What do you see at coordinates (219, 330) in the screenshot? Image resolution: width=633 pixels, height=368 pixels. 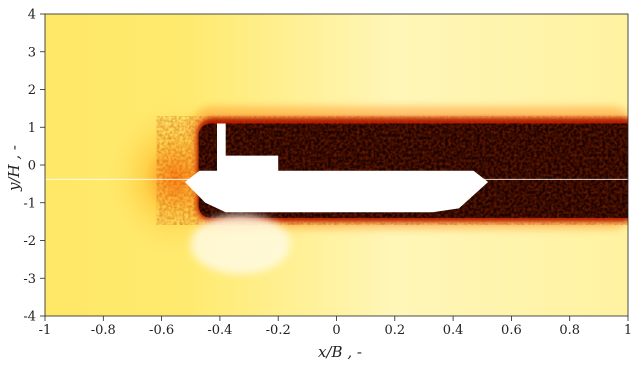 I see `x-tick-label: -0.4` at bounding box center [219, 330].